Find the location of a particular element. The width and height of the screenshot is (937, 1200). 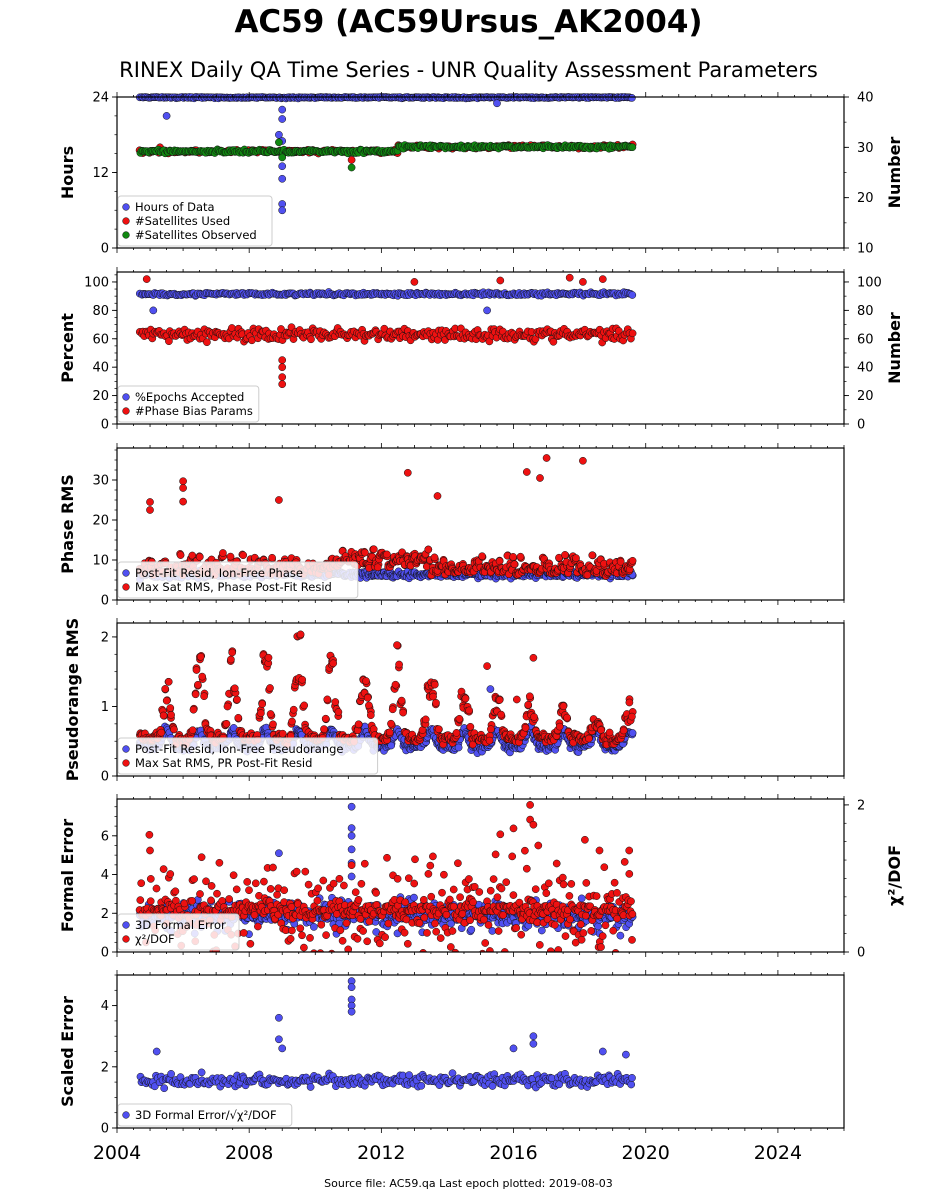

y-axis-label: Pseudorange RMS is located at coordinates (72, 699).